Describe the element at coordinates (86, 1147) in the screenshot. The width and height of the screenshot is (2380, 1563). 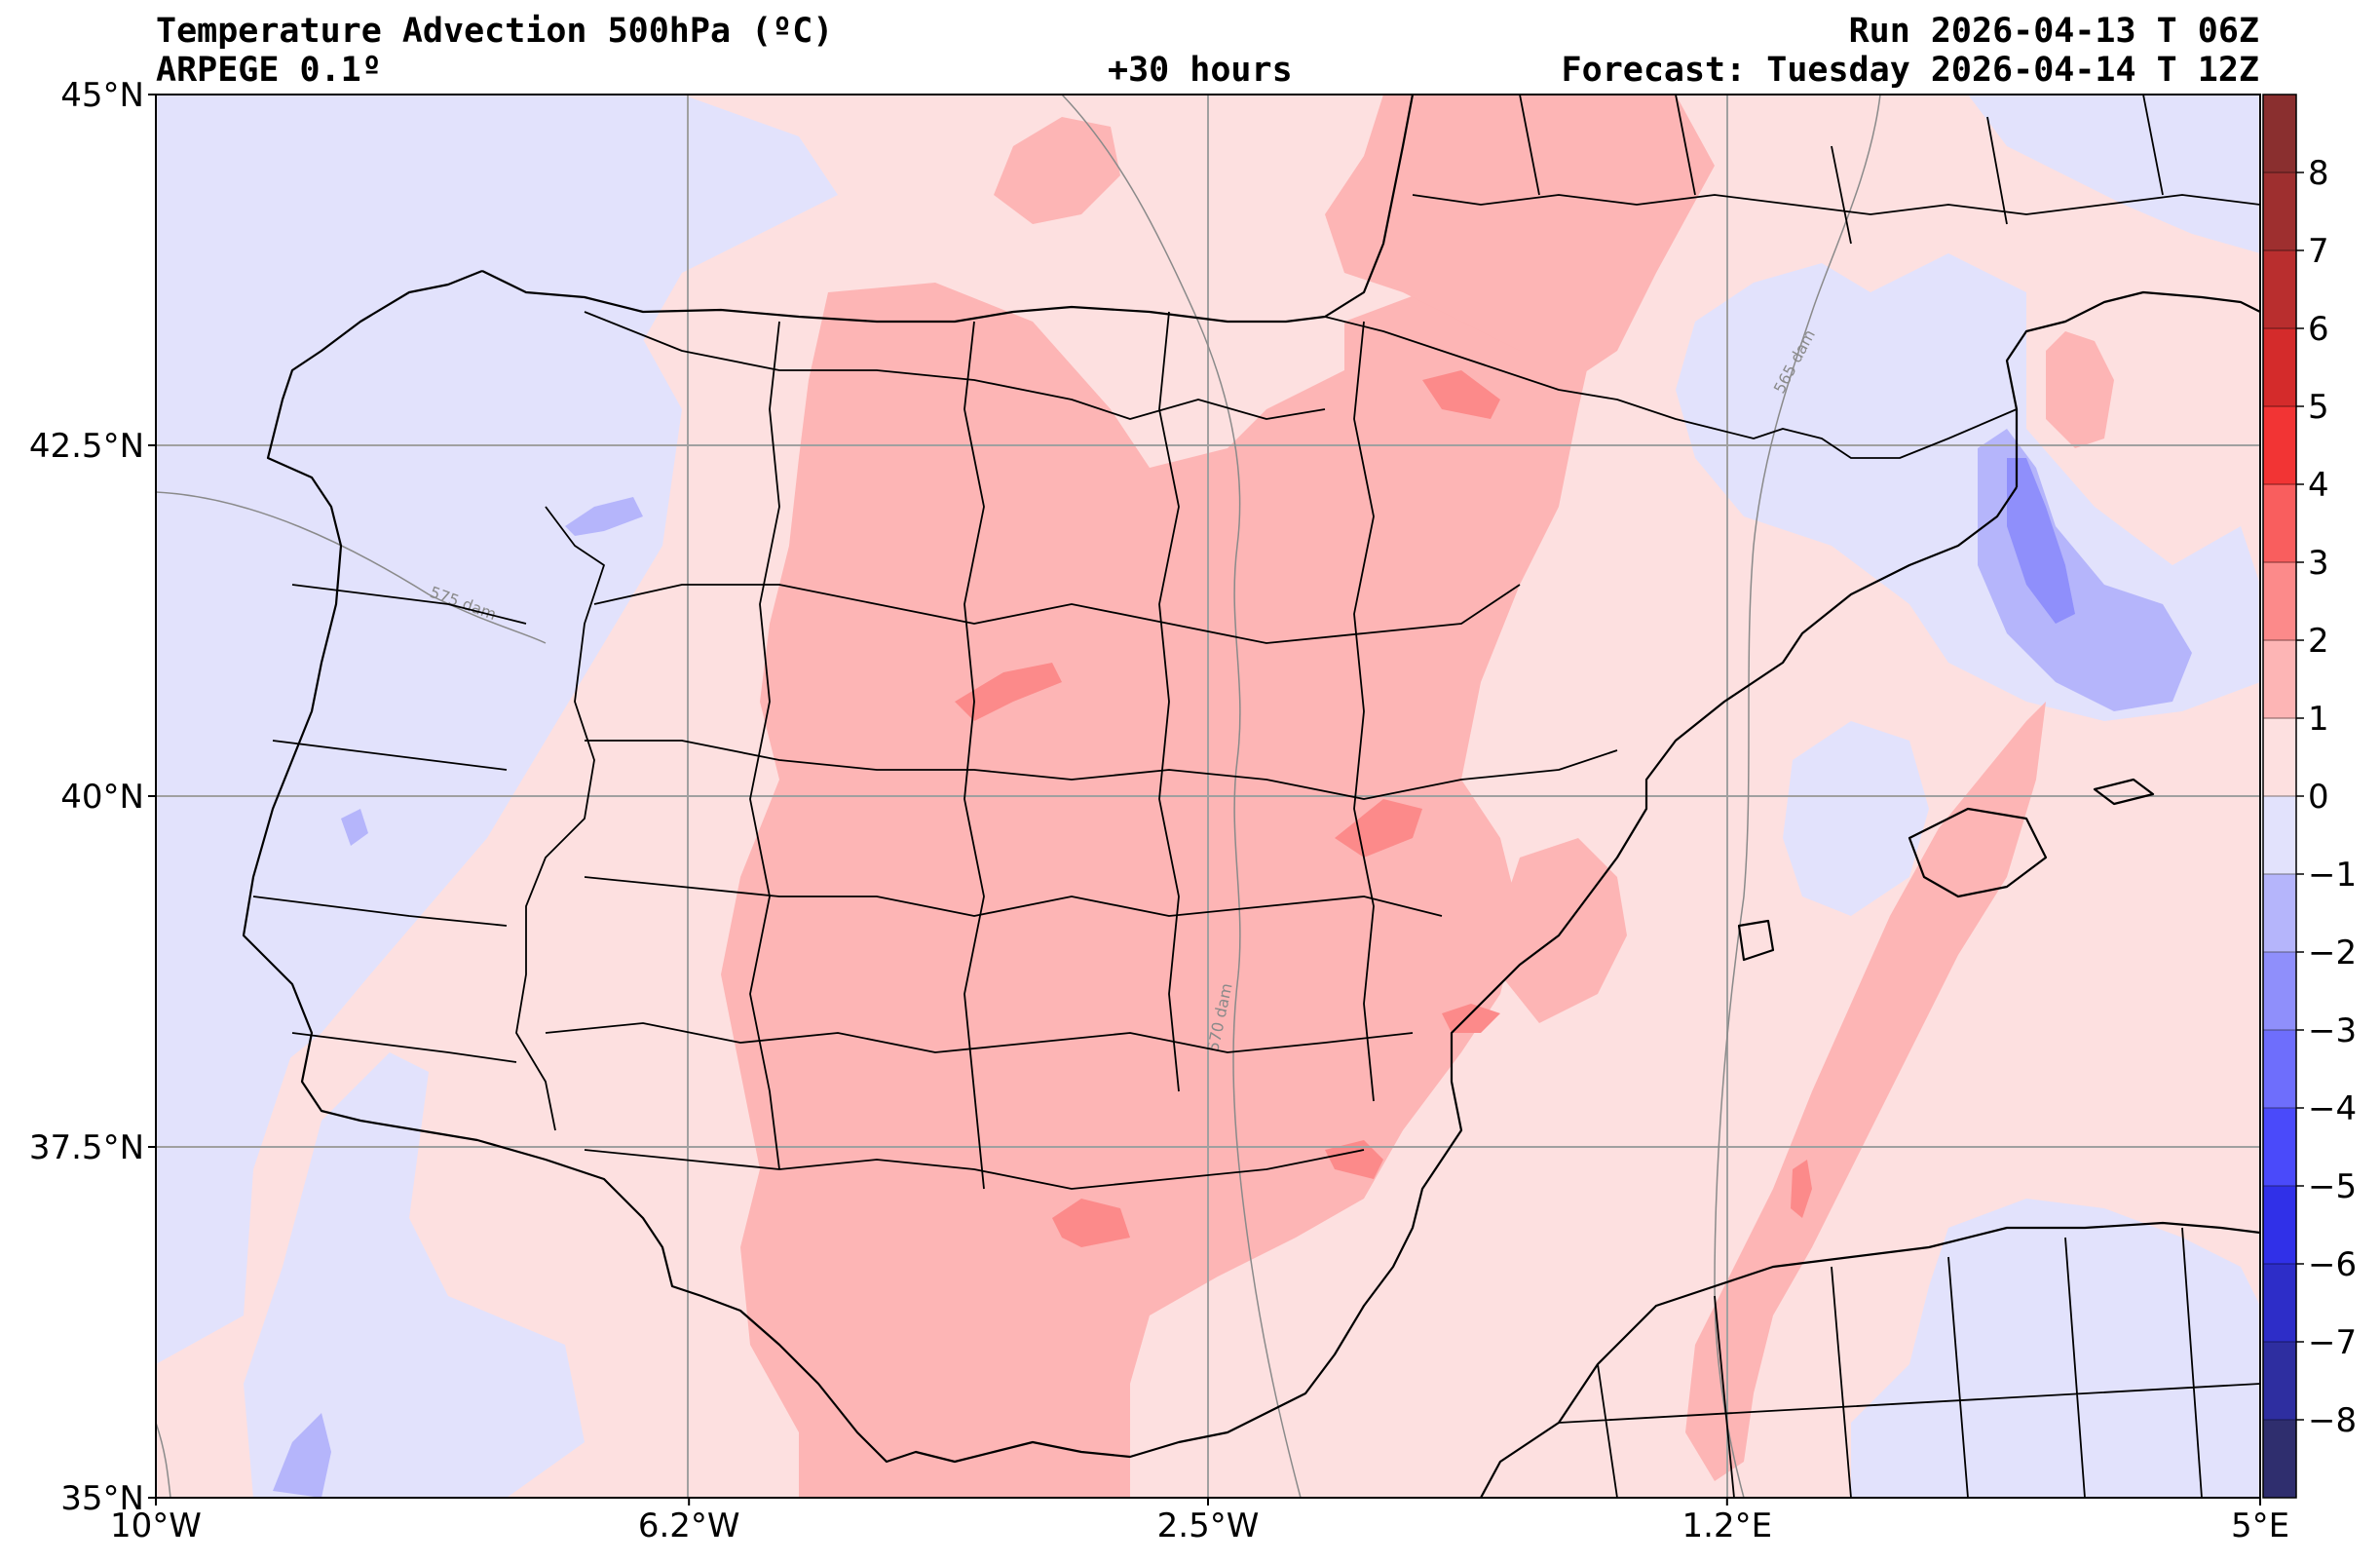
I see `lat-tick-label: 37.5°N` at that location.